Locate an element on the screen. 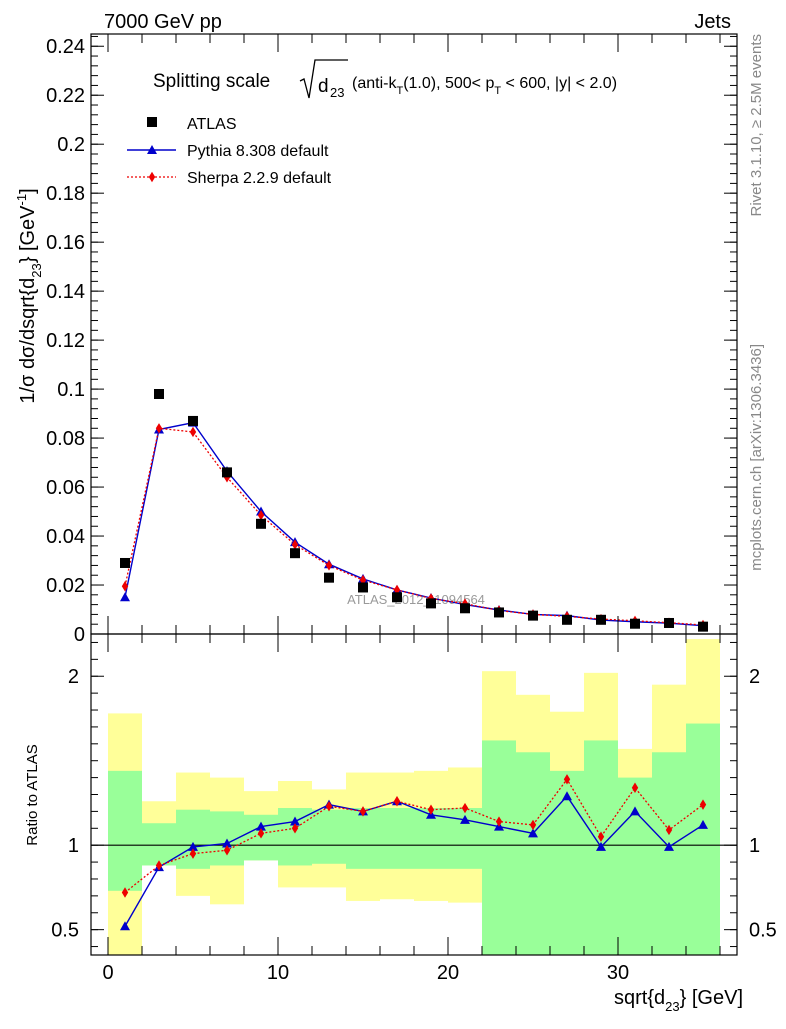  y-axis-label-mid: } [GeV is located at coordinates (28, 234).